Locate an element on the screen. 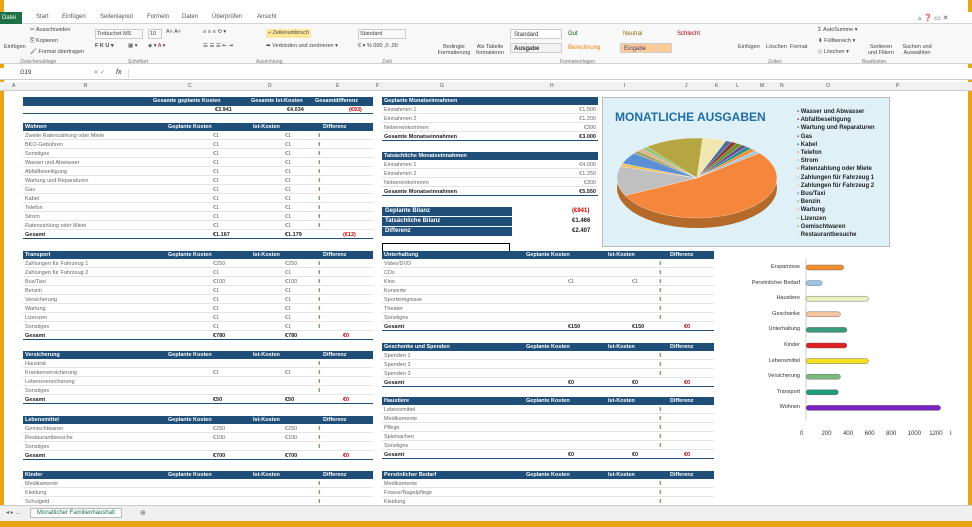 This screenshot has width=972, height=527. tab-formulas: Formeln is located at coordinates (158, 17).